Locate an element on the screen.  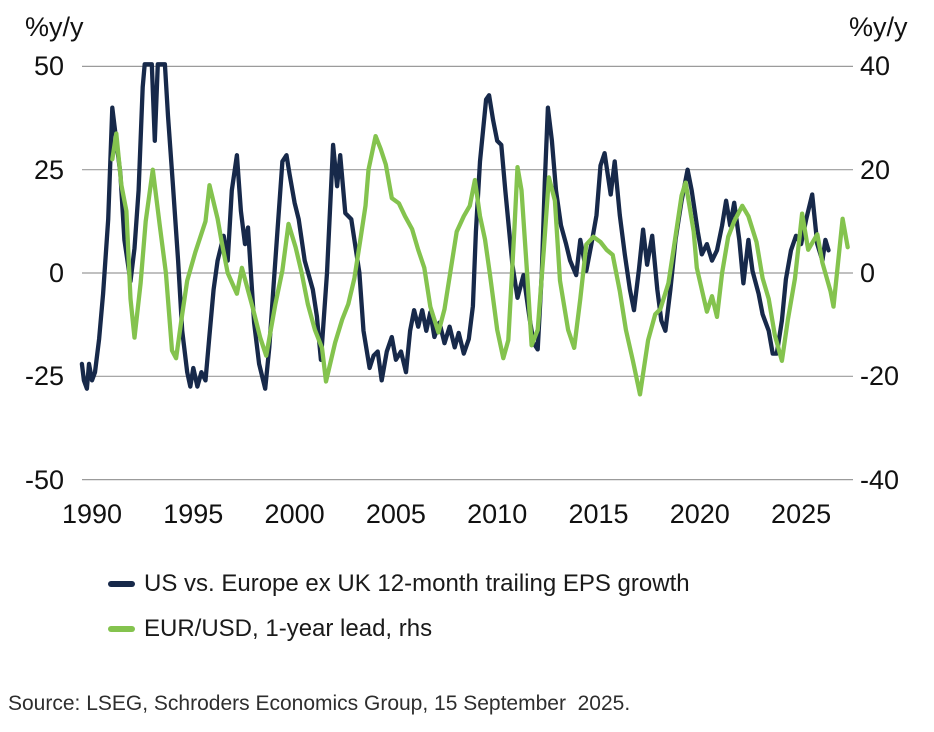
legend-swatch-eurusd-icon is located at coordinates (121, 628).